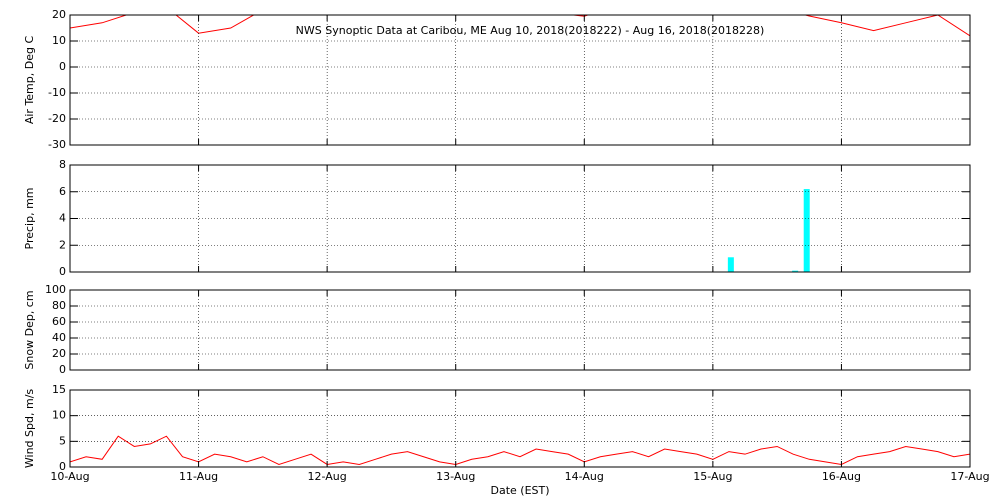 This screenshot has height=500, width=1000. I want to click on x-tick-label: 14-Aug, so click(584, 476).